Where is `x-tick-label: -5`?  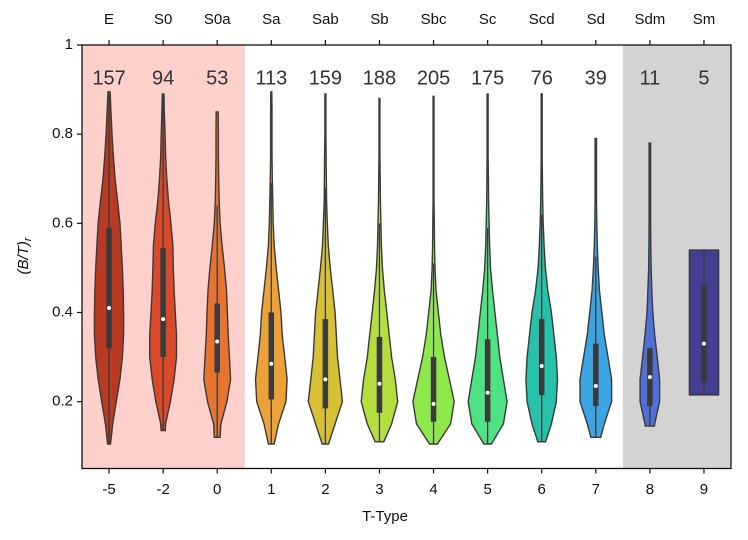 x-tick-label: -5 is located at coordinates (108, 489).